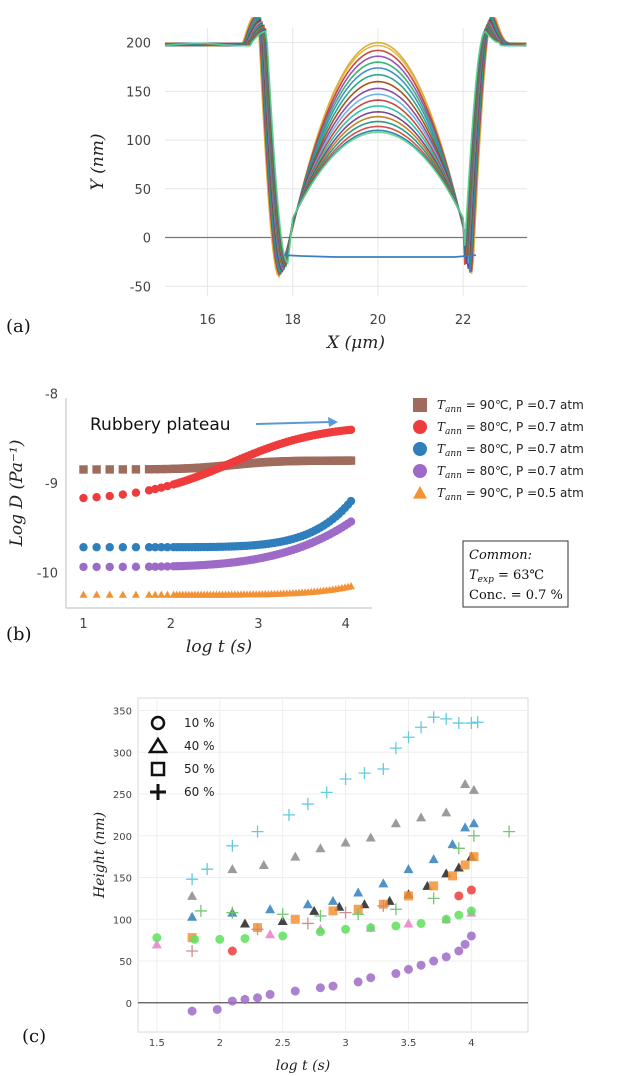 The image size is (620, 1076). Describe the element at coordinates (345, 148) in the screenshot. I see `series-line` at that location.